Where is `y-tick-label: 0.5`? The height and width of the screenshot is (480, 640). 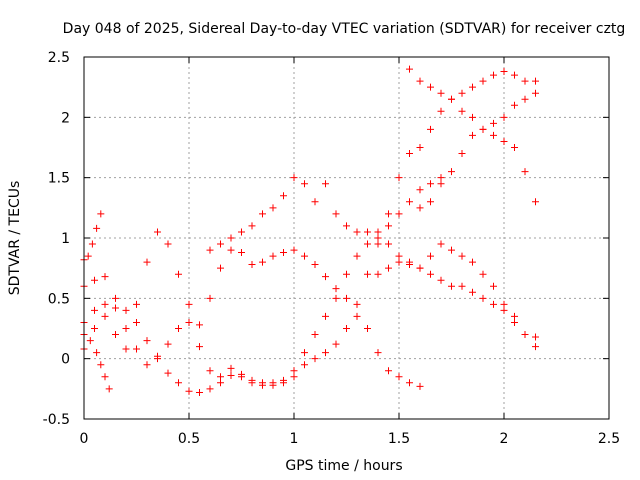 y-tick-label: 0.5 is located at coordinates (59, 299).